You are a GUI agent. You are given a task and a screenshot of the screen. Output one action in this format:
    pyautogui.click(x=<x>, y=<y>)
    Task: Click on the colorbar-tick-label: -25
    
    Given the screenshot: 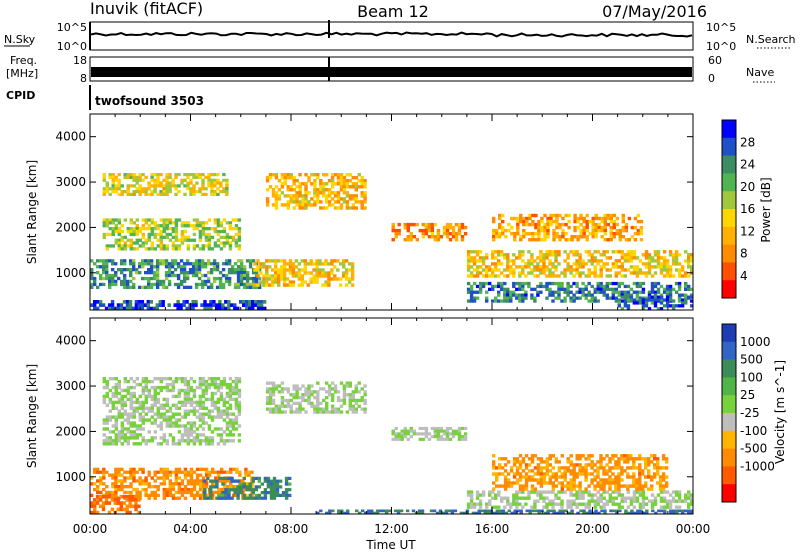 What is the action you would take?
    pyautogui.click(x=750, y=413)
    